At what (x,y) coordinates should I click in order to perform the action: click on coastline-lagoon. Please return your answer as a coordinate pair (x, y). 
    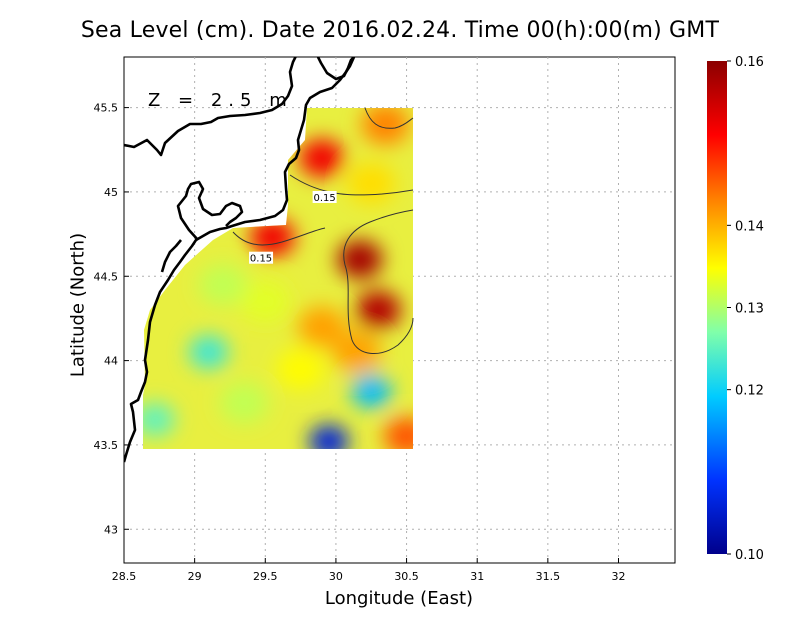
    Looking at the image, I should click on (210, 210).